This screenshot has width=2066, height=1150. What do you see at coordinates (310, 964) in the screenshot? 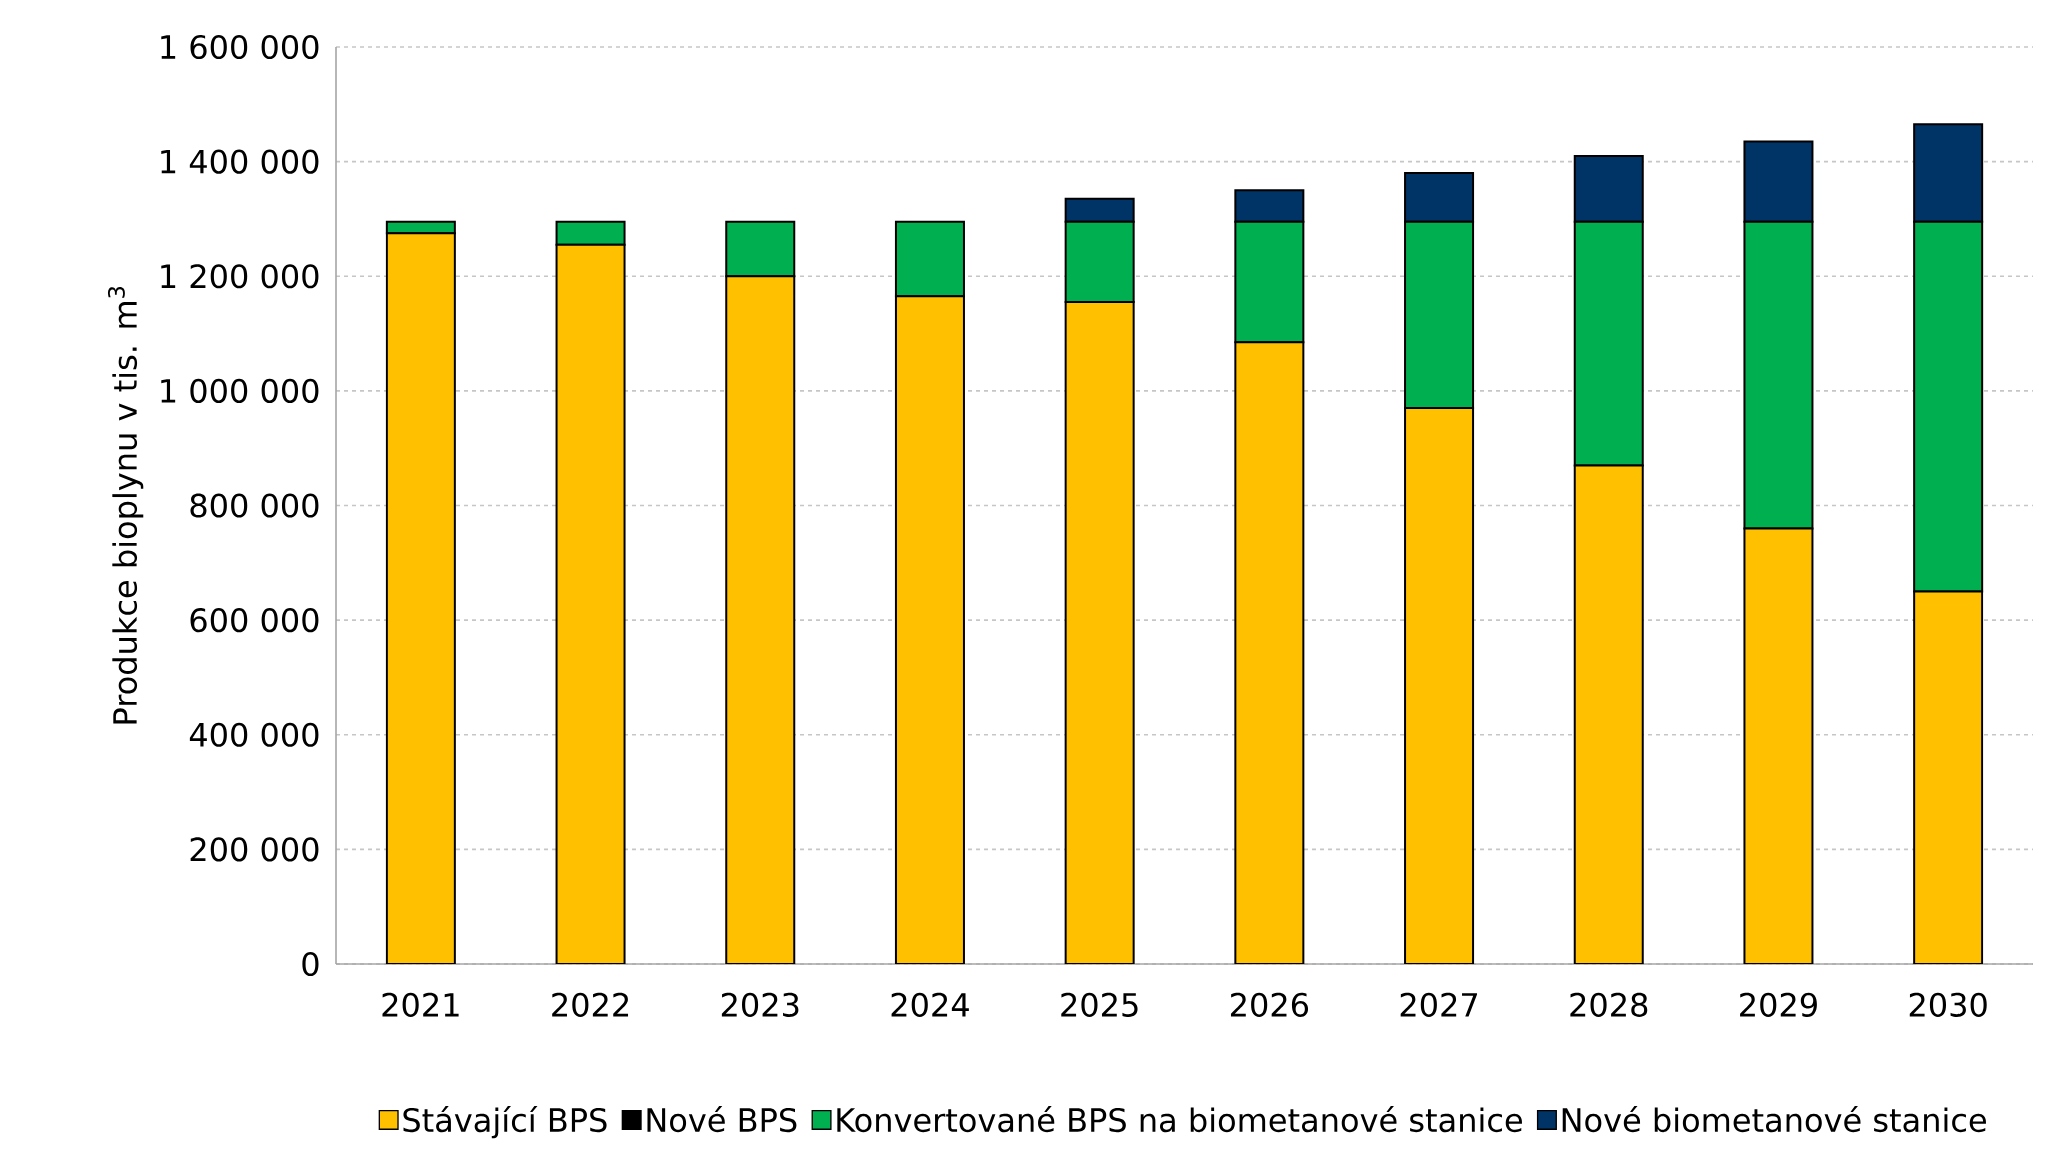
I see `y-tick-label: 0` at bounding box center [310, 964].